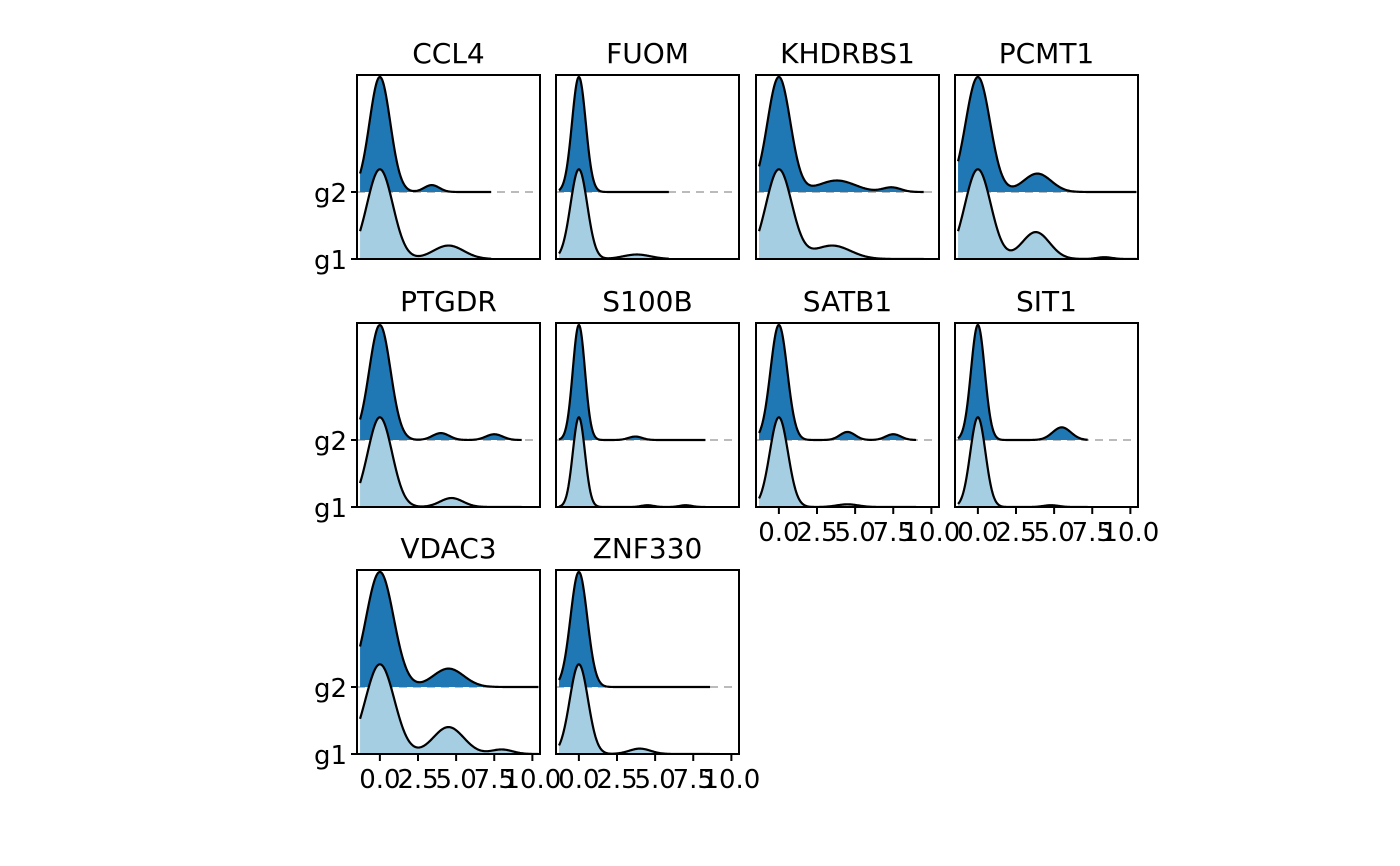 This screenshot has width=1400, height=866. I want to click on panel-s100b: S100B, so click(647, 396).